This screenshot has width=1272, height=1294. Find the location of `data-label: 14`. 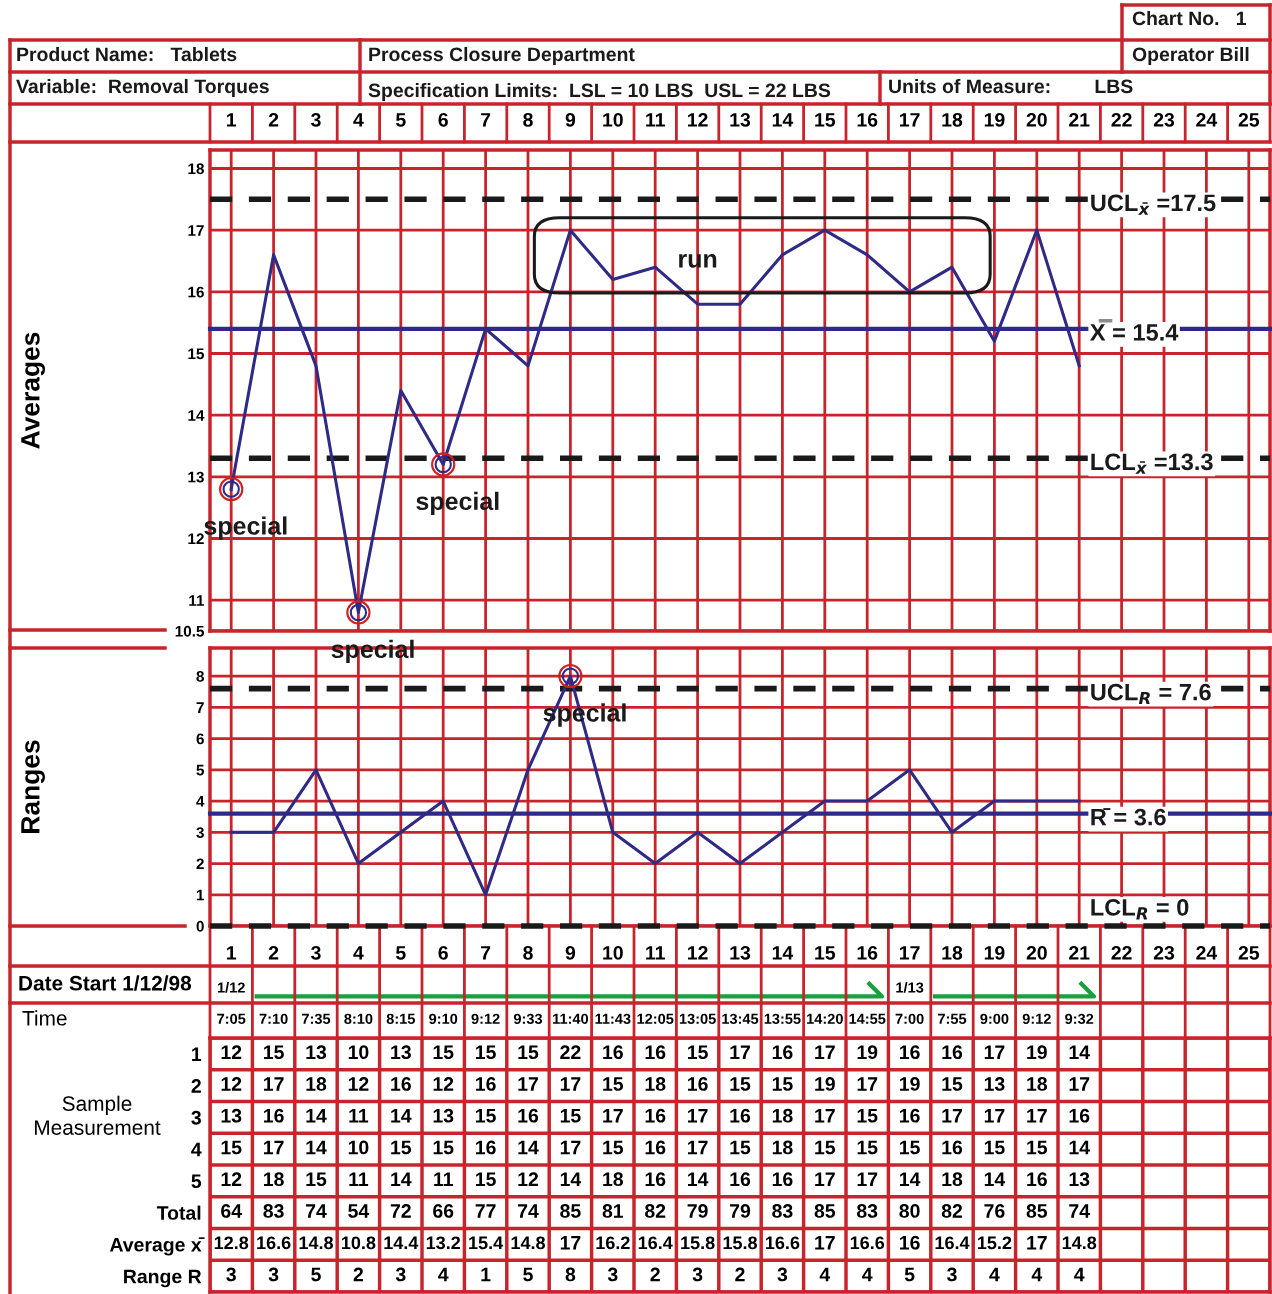

data-label: 14 is located at coordinates (995, 1179).